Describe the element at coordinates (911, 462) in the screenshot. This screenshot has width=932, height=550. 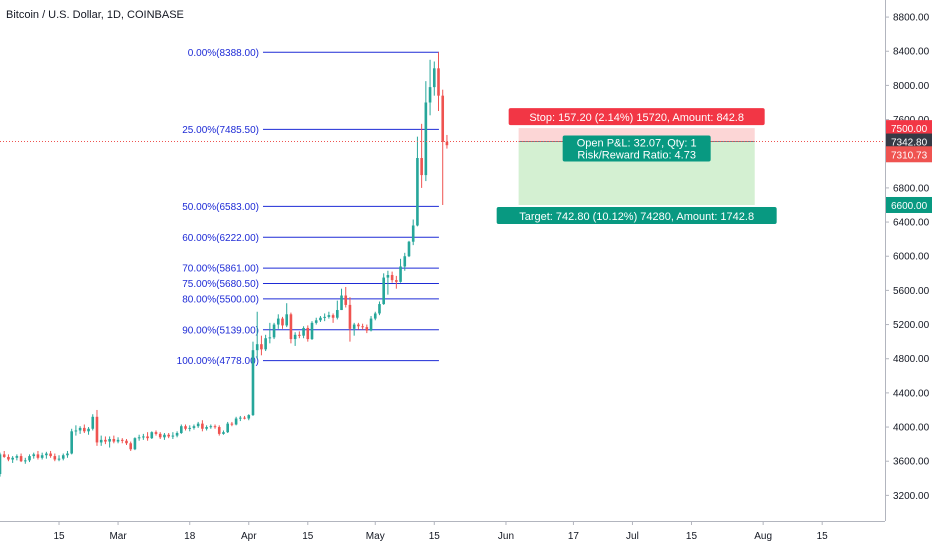
I see `price-tick-label: 3600.00` at that location.